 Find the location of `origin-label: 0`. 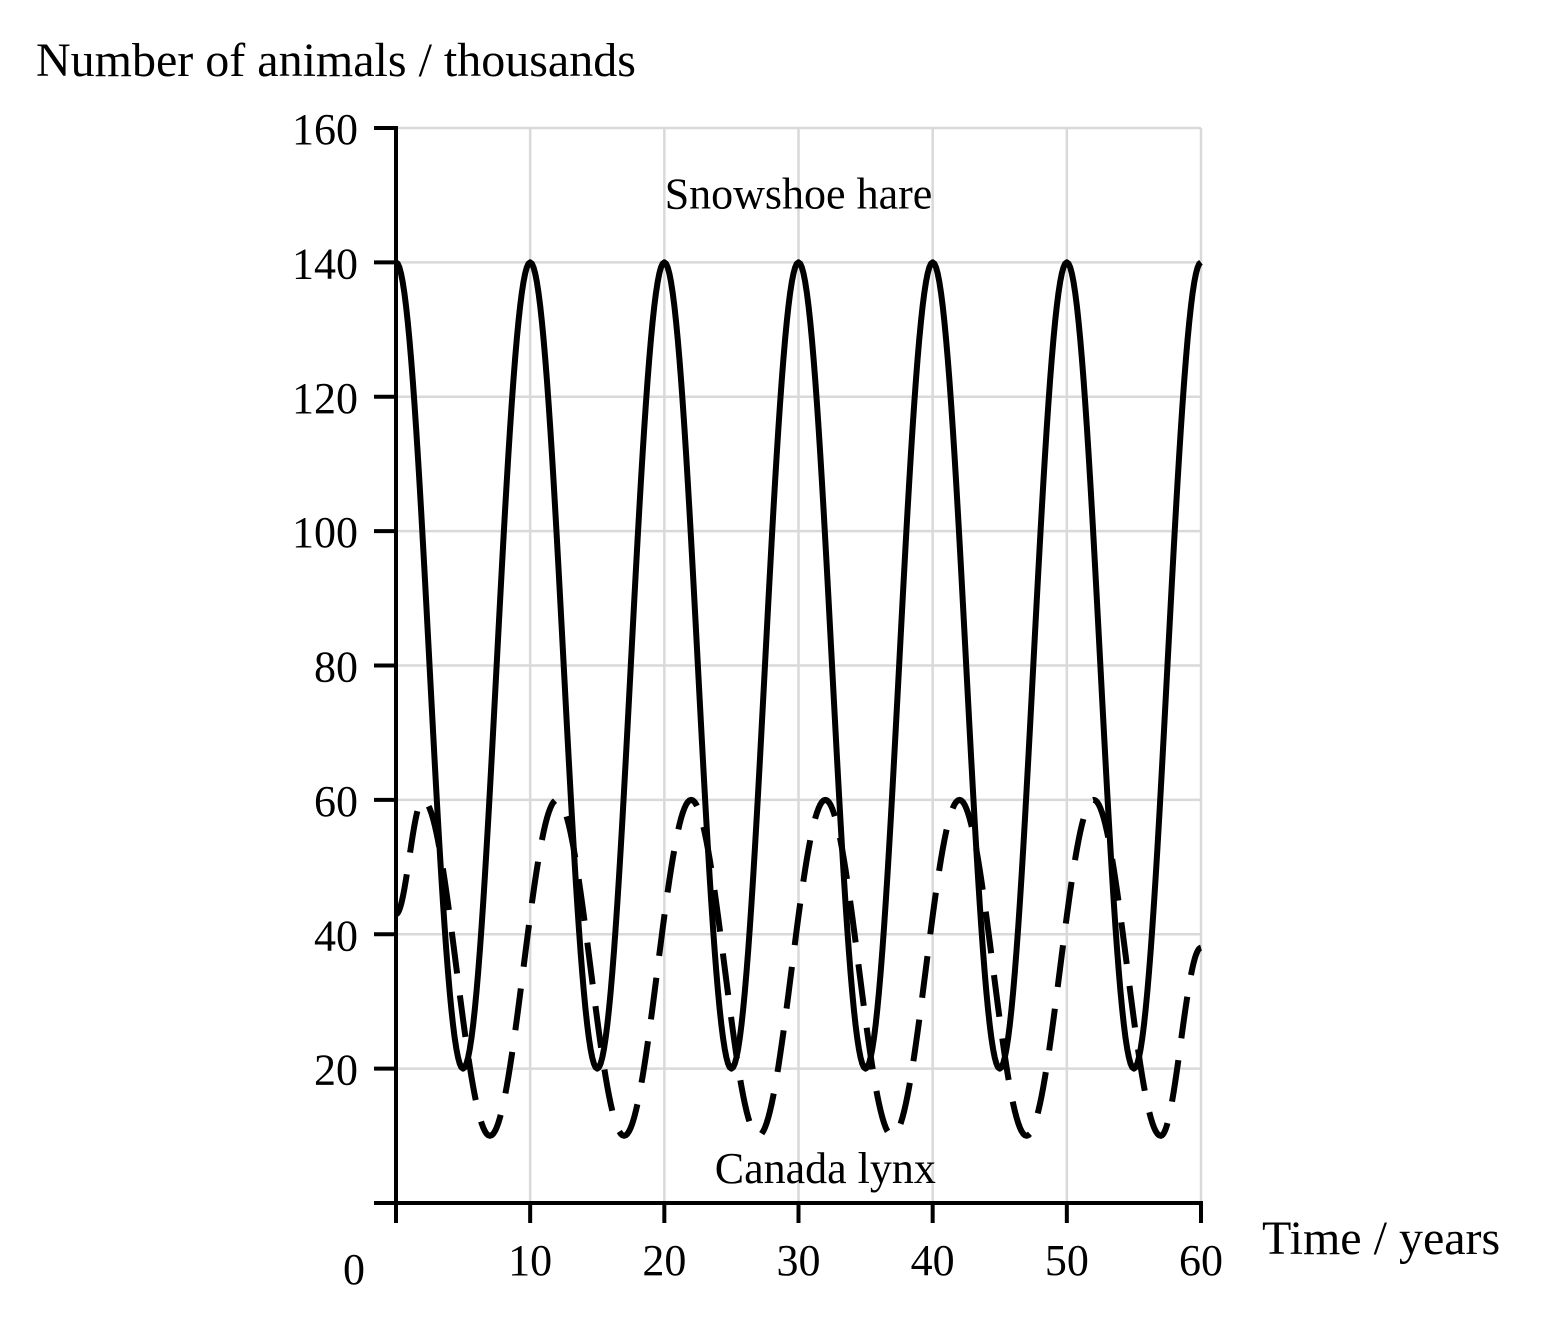

origin-label: 0 is located at coordinates (354, 1269).